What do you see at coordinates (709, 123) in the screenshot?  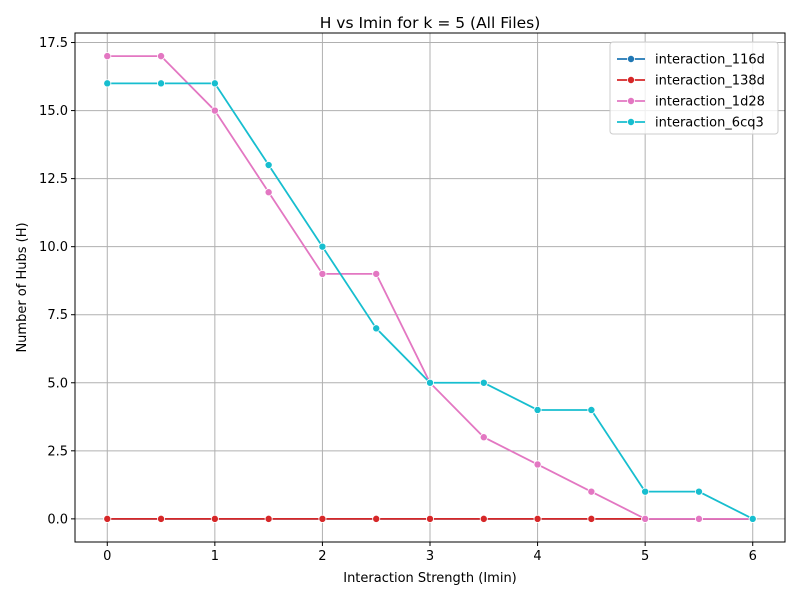 I see `legend-label-interaction-6cq3: interaction_6cq3` at bounding box center [709, 123].